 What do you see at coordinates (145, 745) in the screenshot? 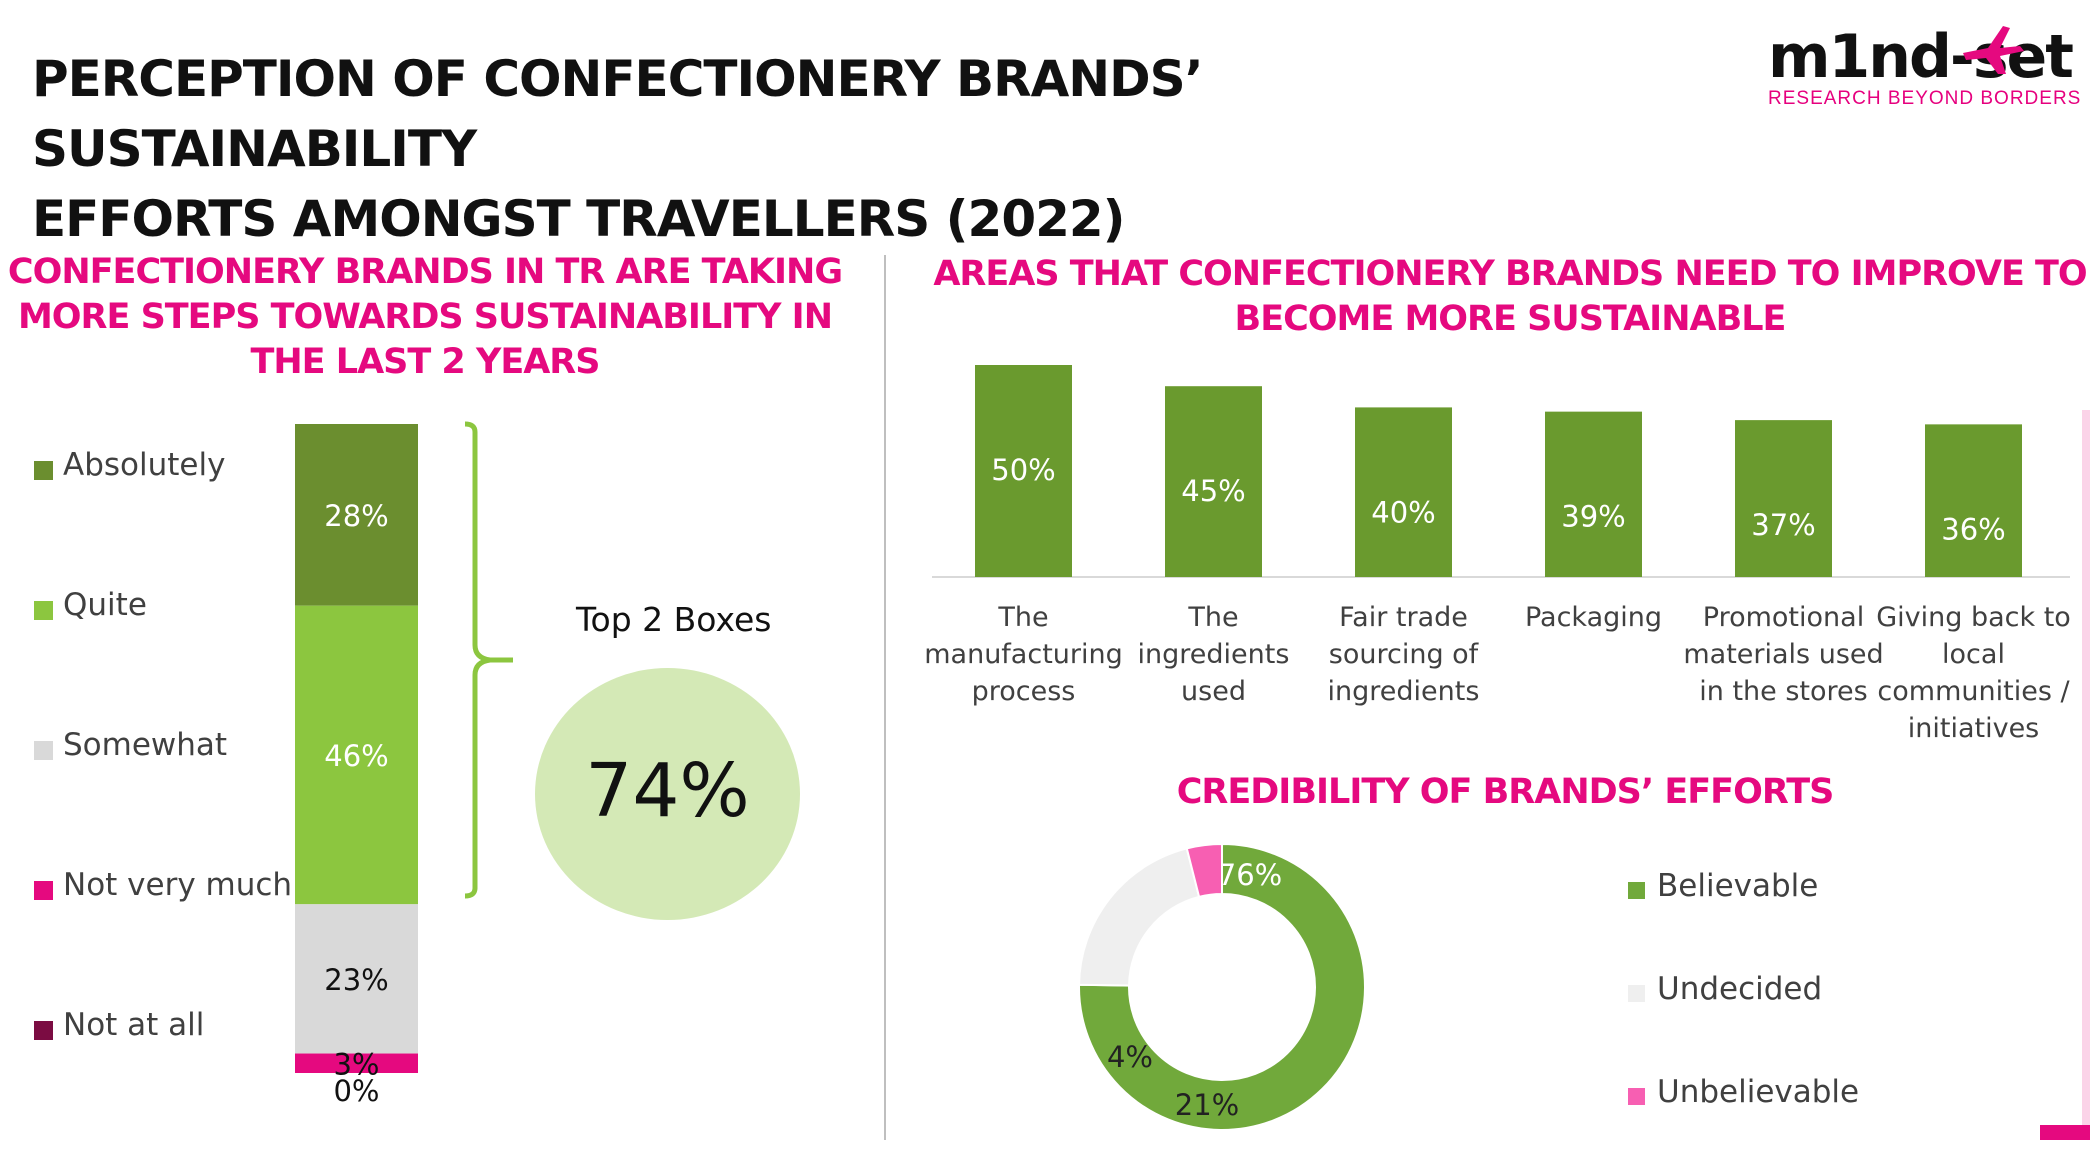
I see `legend-label-somewhat: Somewhat` at bounding box center [145, 745].